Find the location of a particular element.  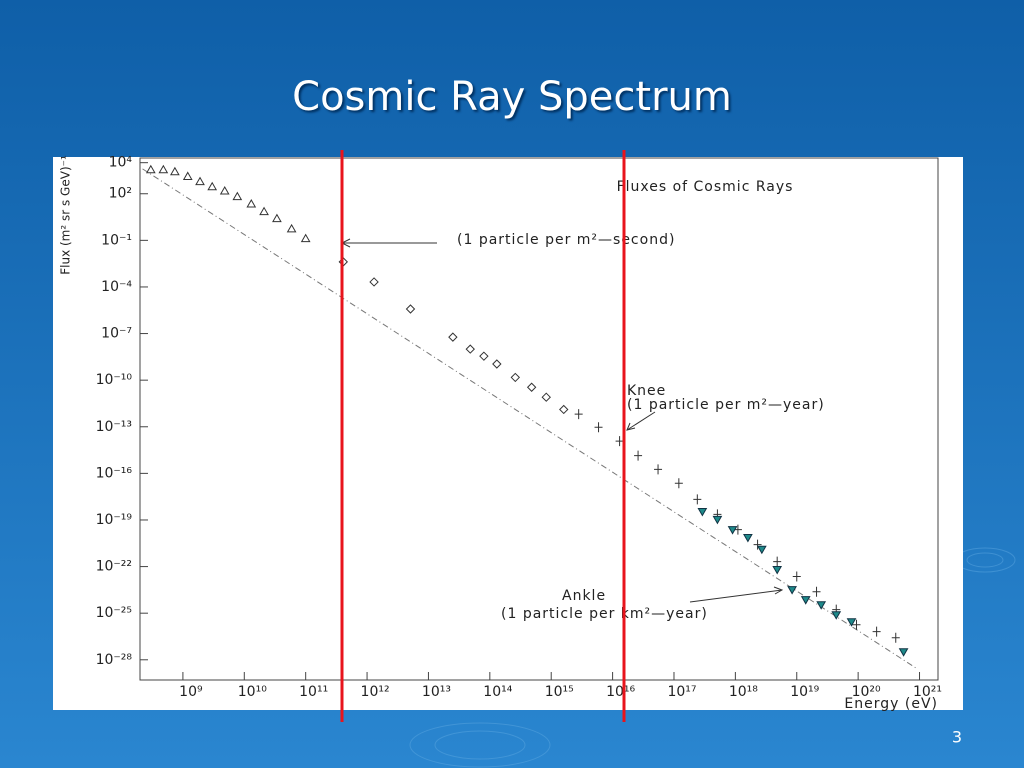

annotation: (1 particle per km²—year) is located at coordinates (604, 614).